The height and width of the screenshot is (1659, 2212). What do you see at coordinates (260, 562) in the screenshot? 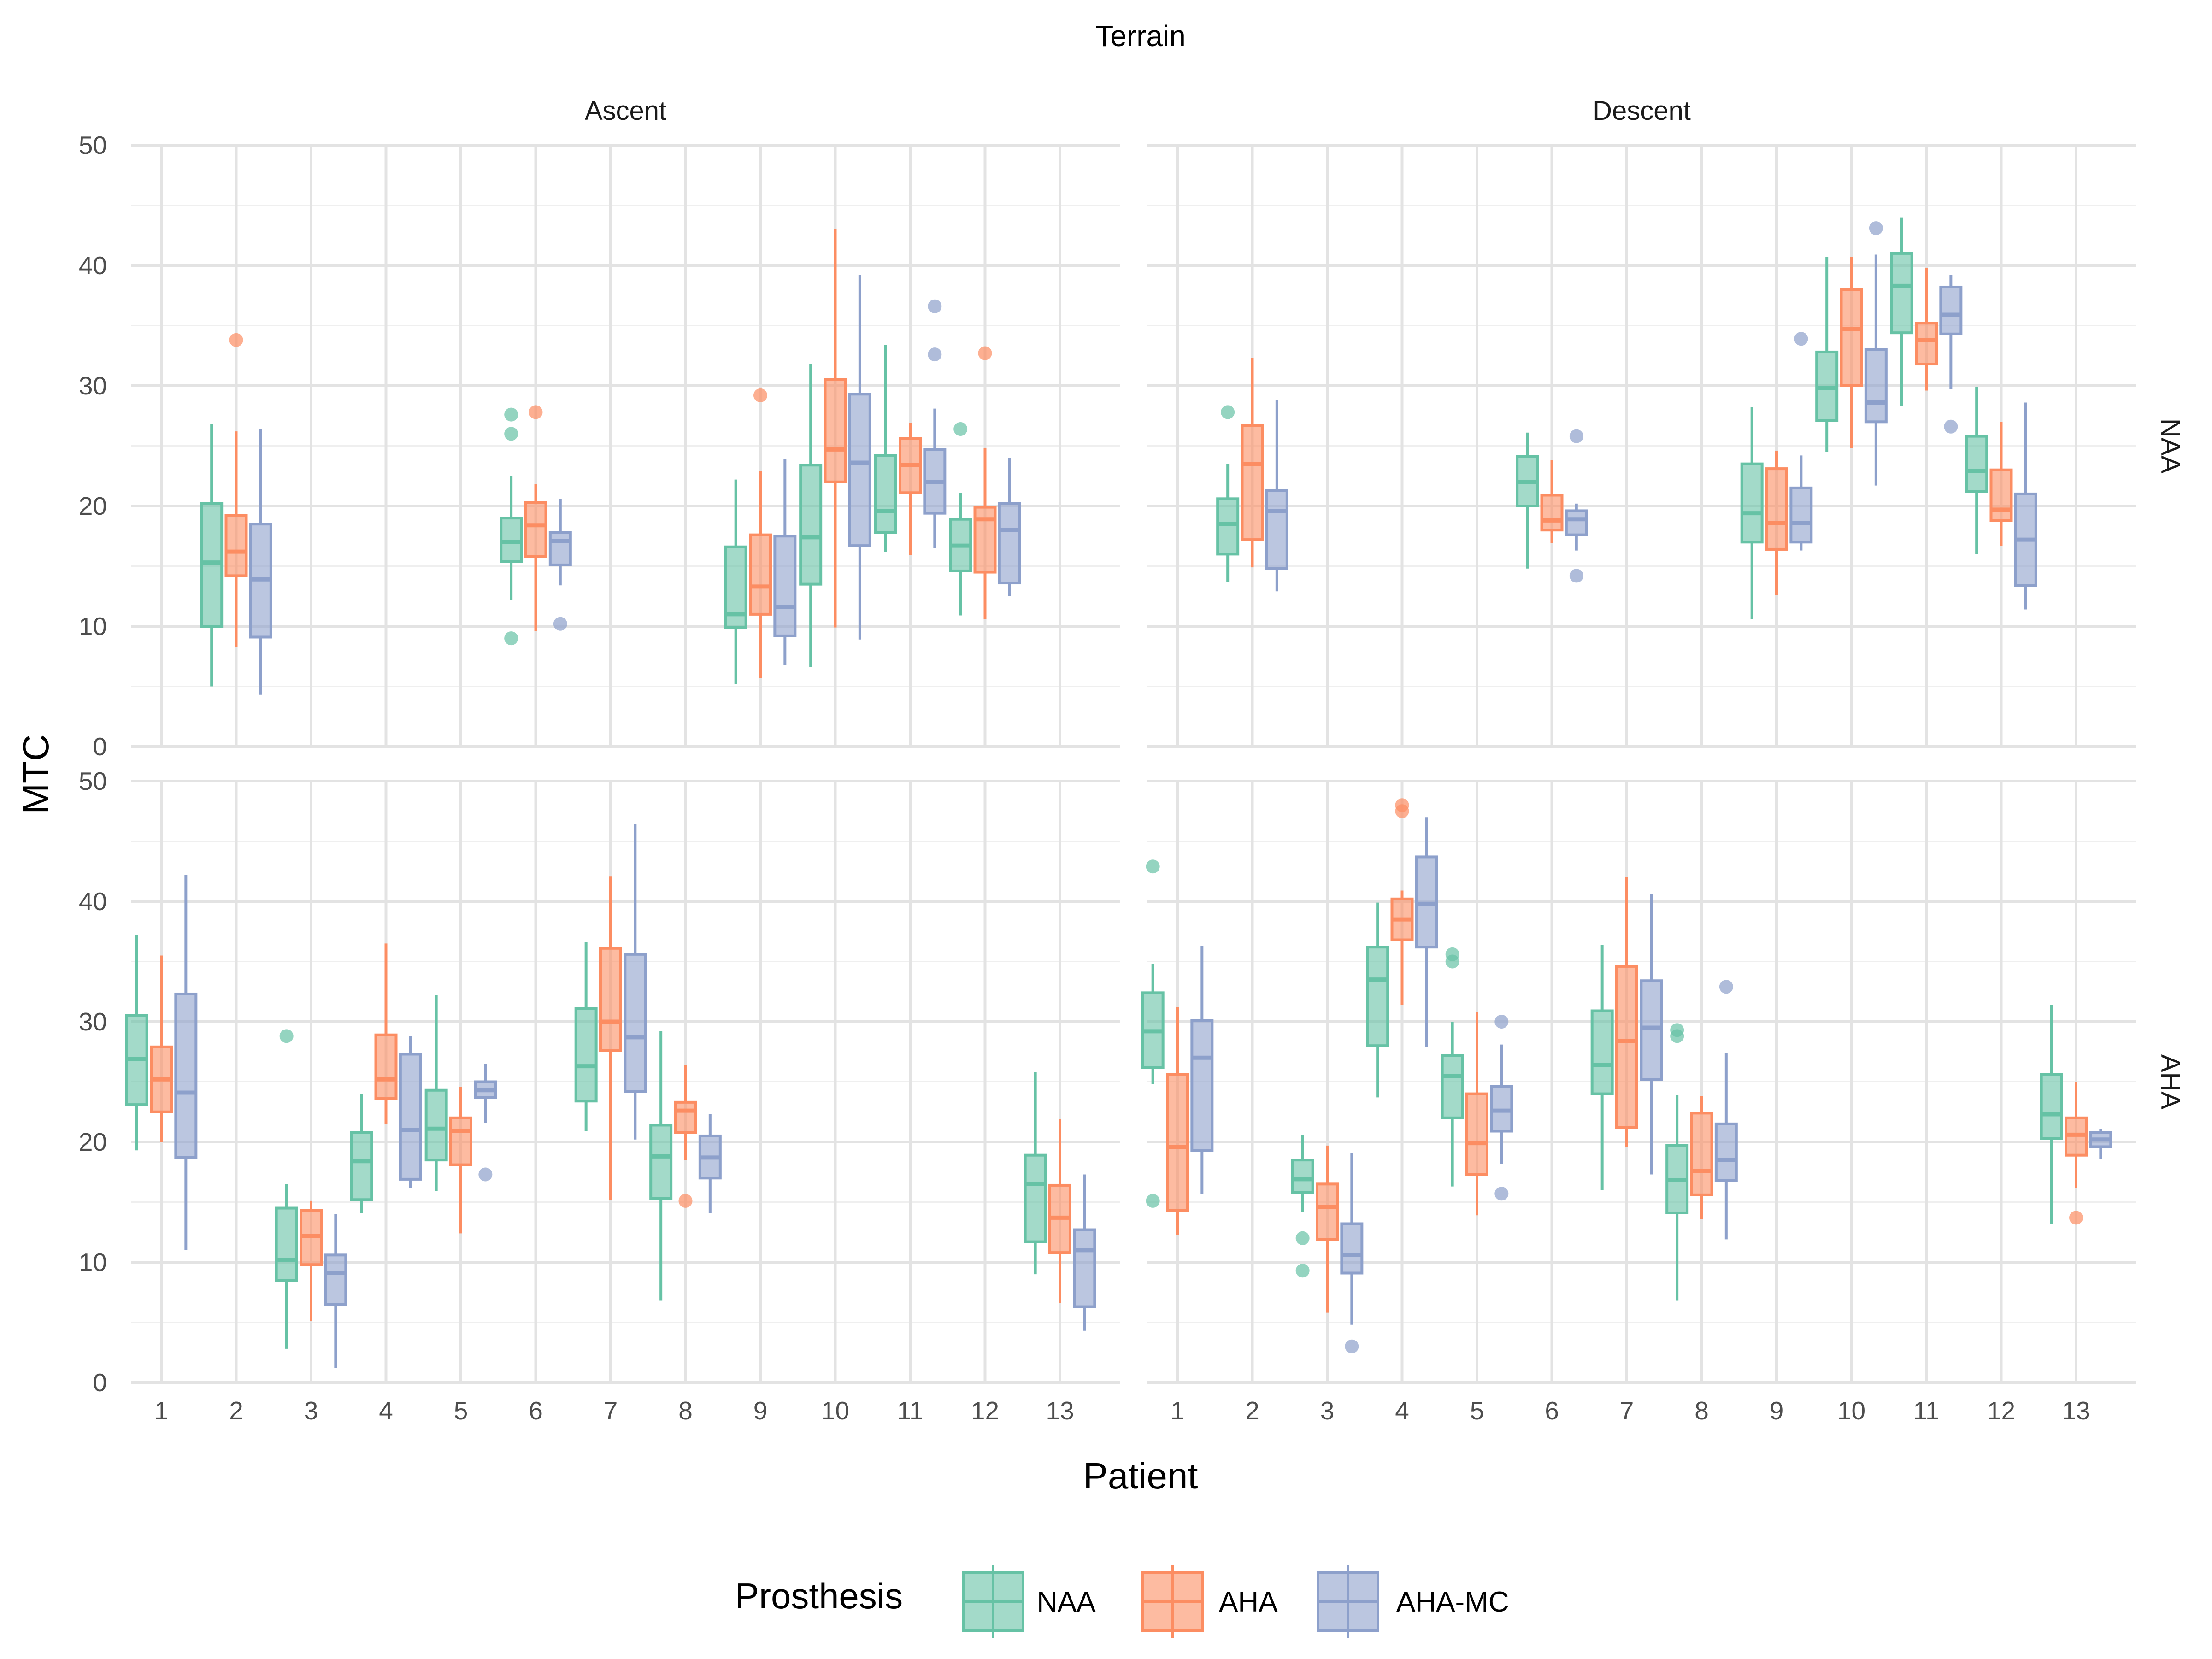
I see `box-patient-2-aha-mc` at bounding box center [260, 562].